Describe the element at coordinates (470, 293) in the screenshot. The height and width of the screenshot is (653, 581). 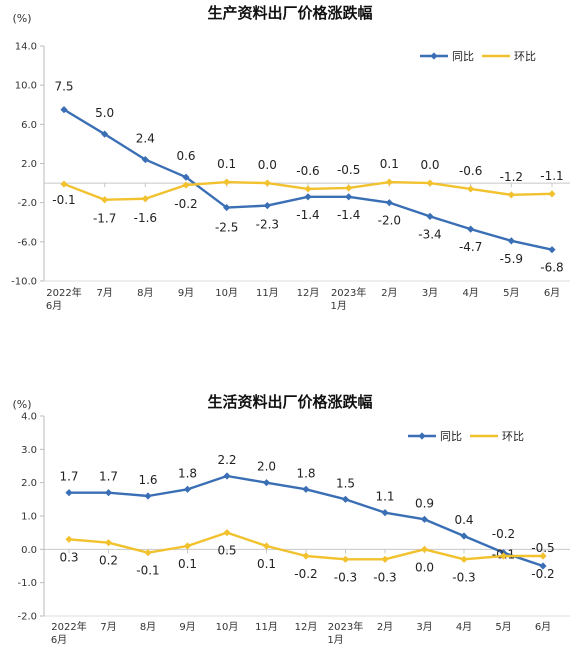
I see `x-tick-label: 4月` at that location.